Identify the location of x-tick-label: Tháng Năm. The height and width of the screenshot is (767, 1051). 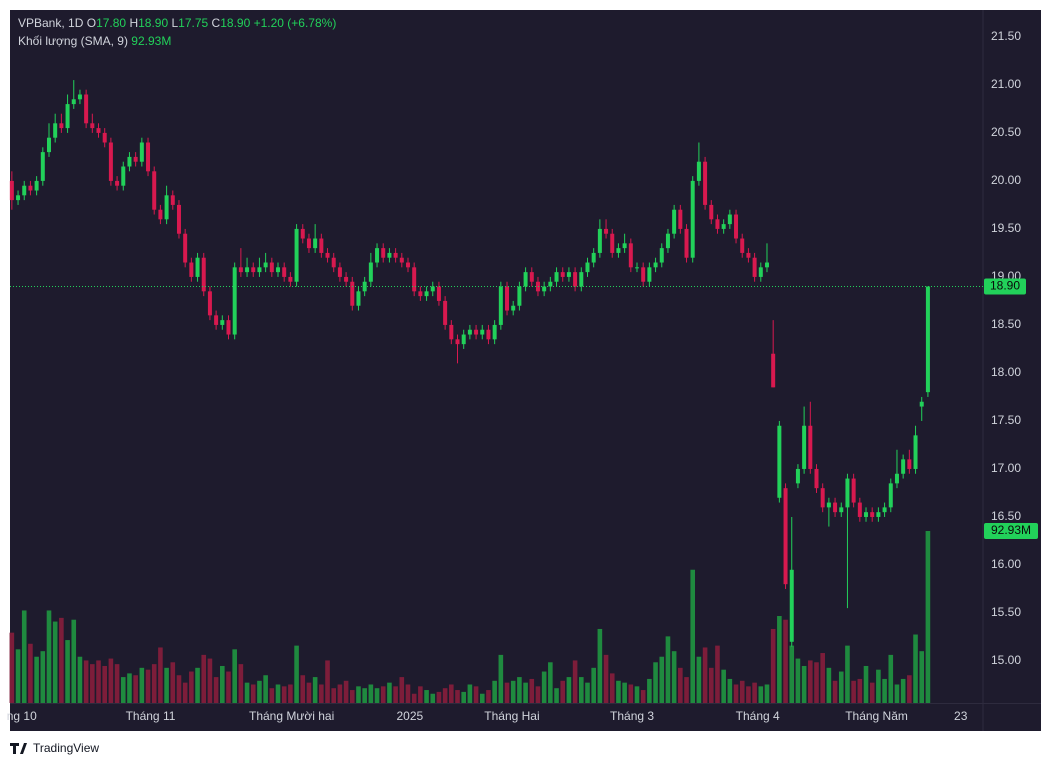
(876, 716).